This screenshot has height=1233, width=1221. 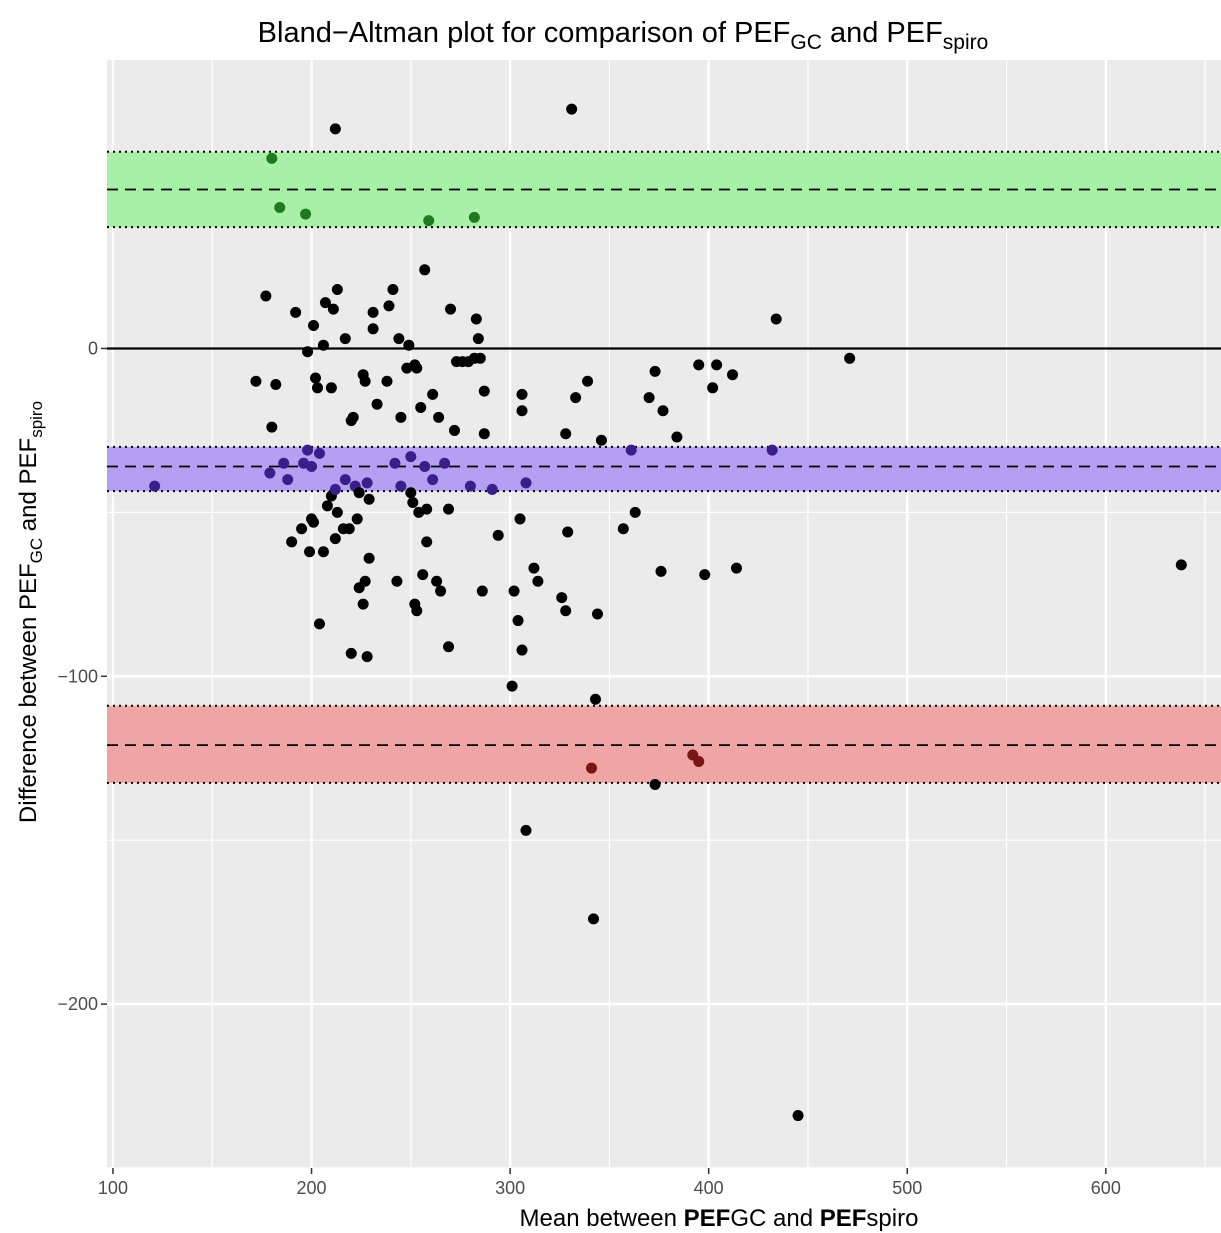 What do you see at coordinates (609, 1183) in the screenshot?
I see `x-axis-ticks: 100 200 300 400 500 600` at bounding box center [609, 1183].